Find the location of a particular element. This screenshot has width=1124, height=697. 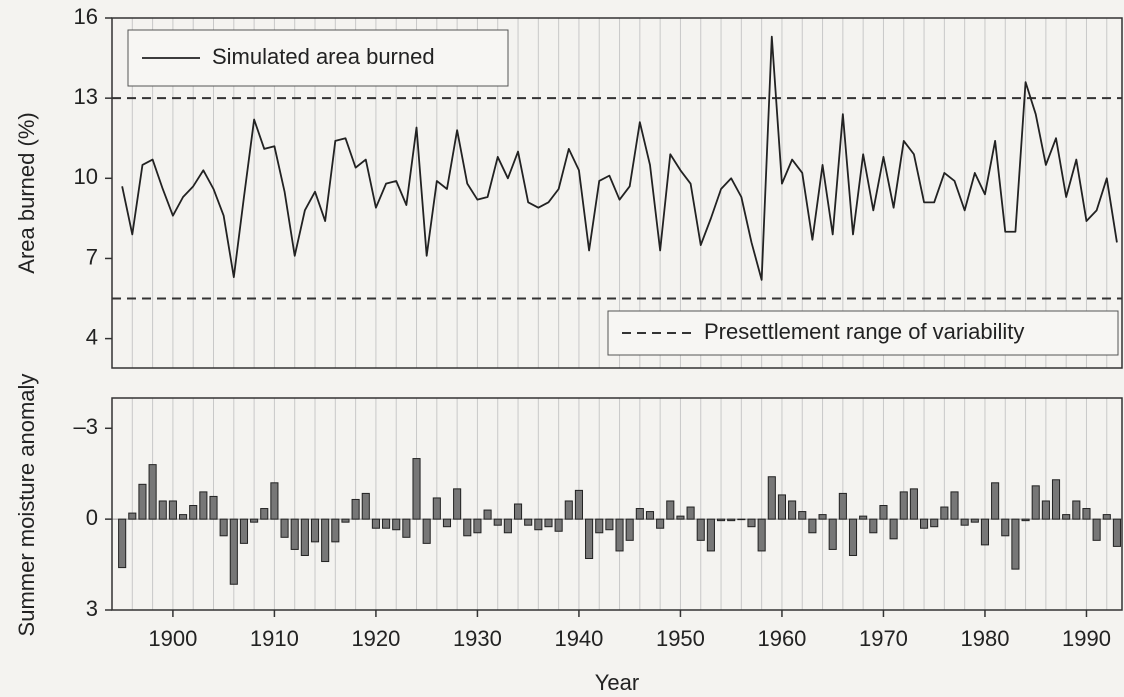

y-tick-label: –3 is located at coordinates (86, 426).